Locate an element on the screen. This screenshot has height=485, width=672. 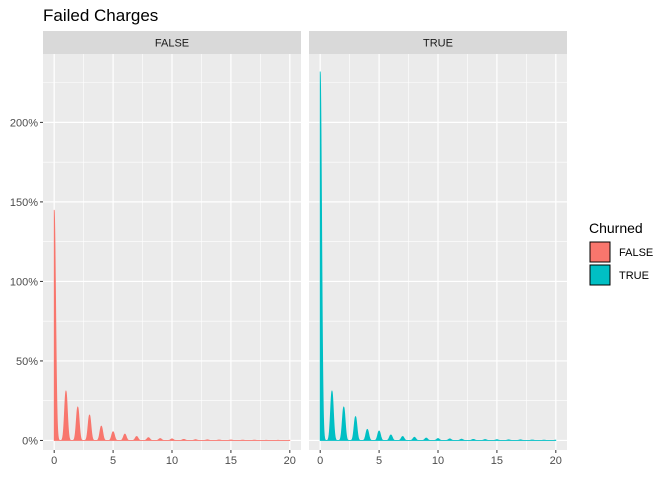
legend-title: Churned is located at coordinates (616, 228).